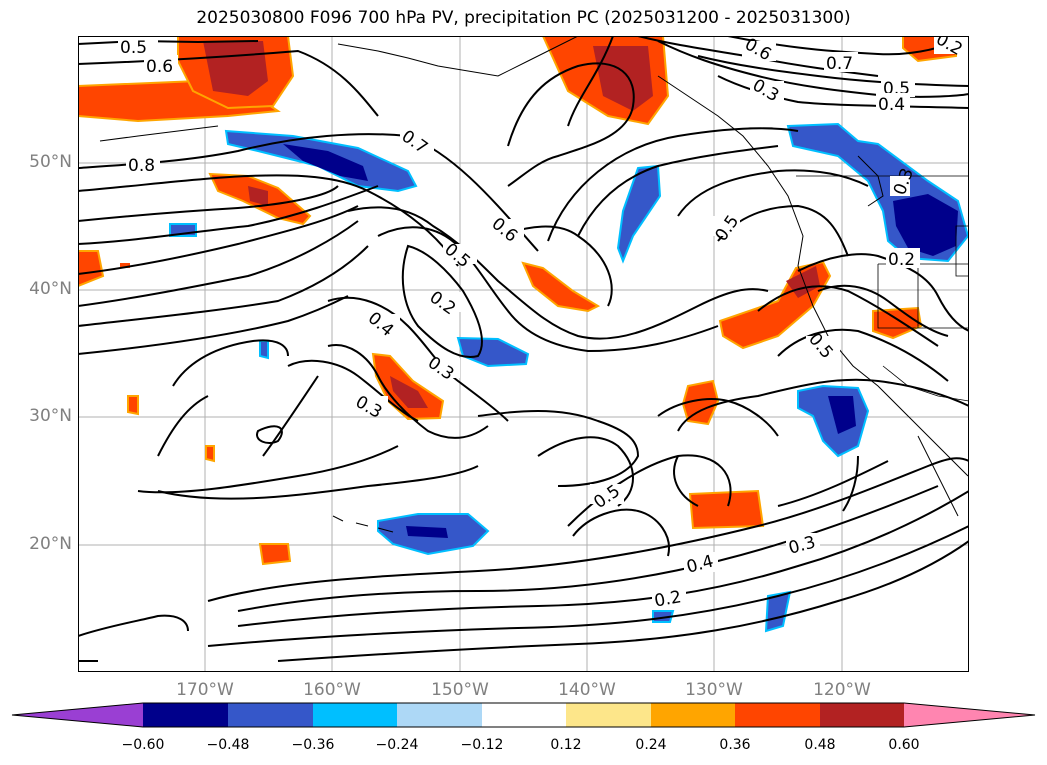 The width and height of the screenshot is (1047, 765). What do you see at coordinates (714, 690) in the screenshot?
I see `lon-label: 130°W` at bounding box center [714, 690].